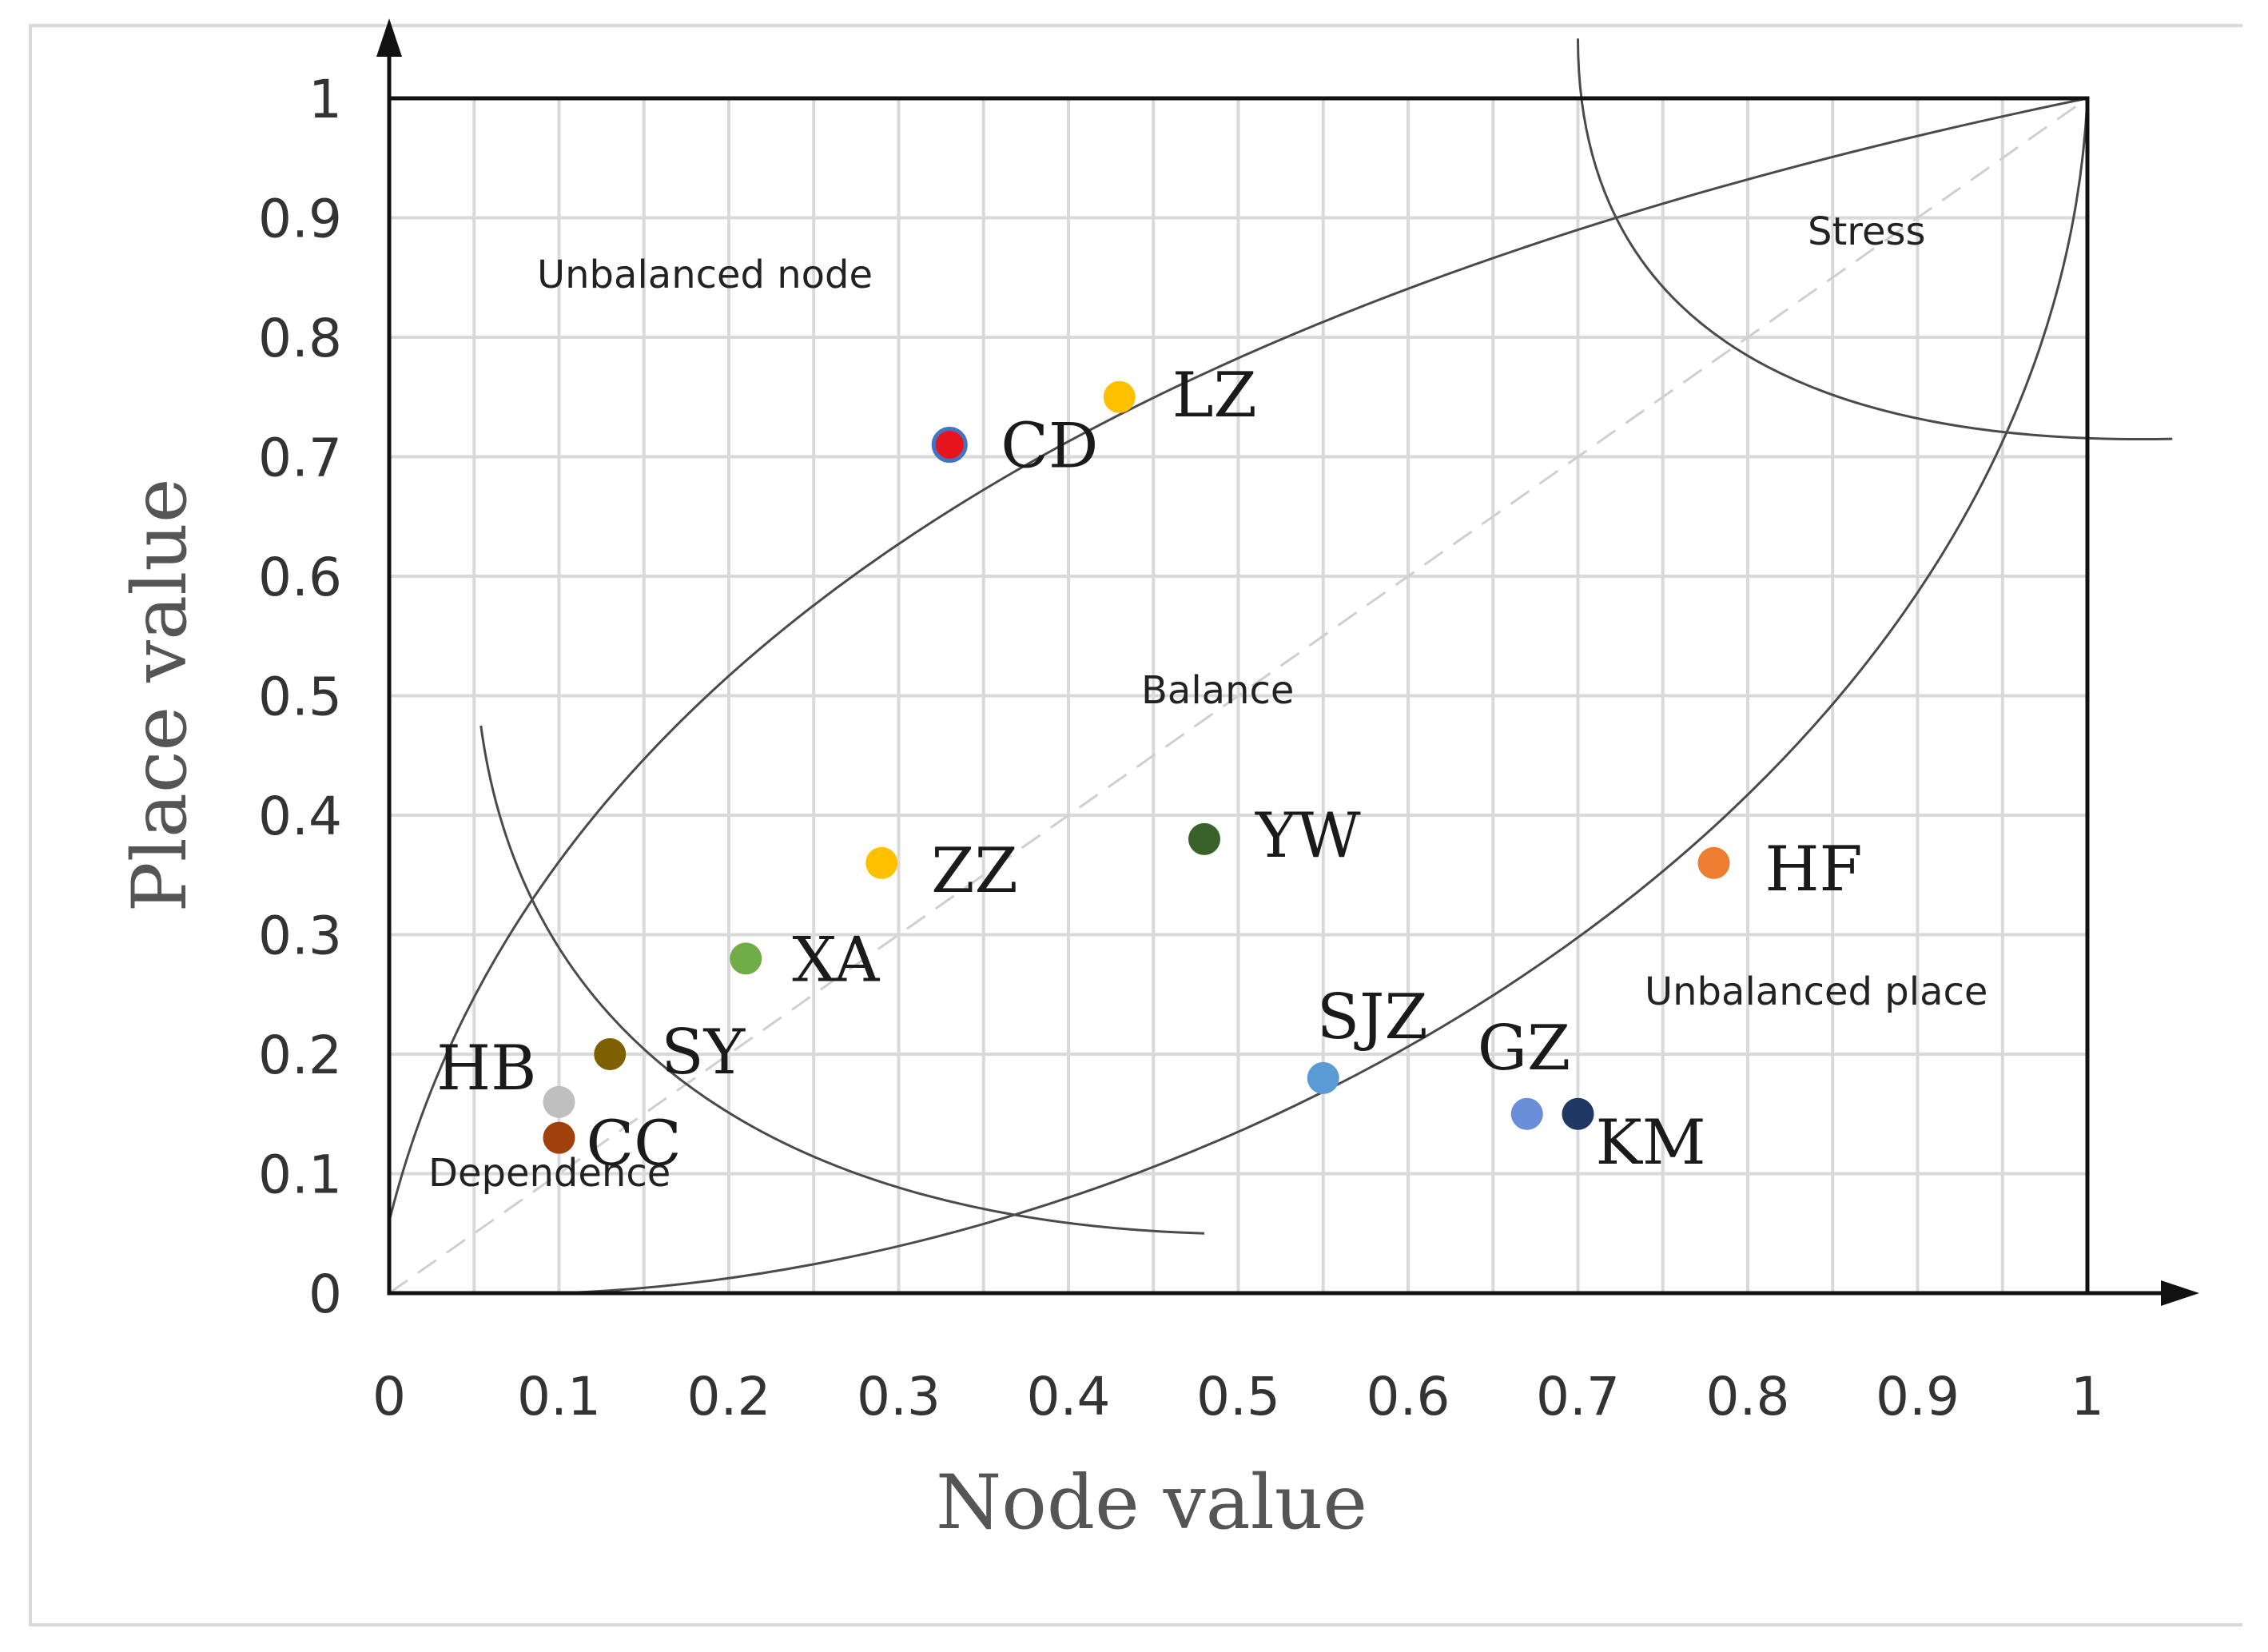 This screenshot has height=1652, width=2268. I want to click on point-cc, so click(559, 1137).